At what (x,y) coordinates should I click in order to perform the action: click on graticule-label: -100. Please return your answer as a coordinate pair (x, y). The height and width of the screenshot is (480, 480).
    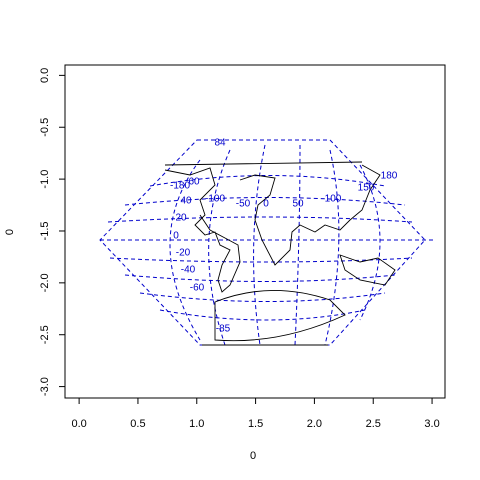
    Looking at the image, I should click on (215, 199).